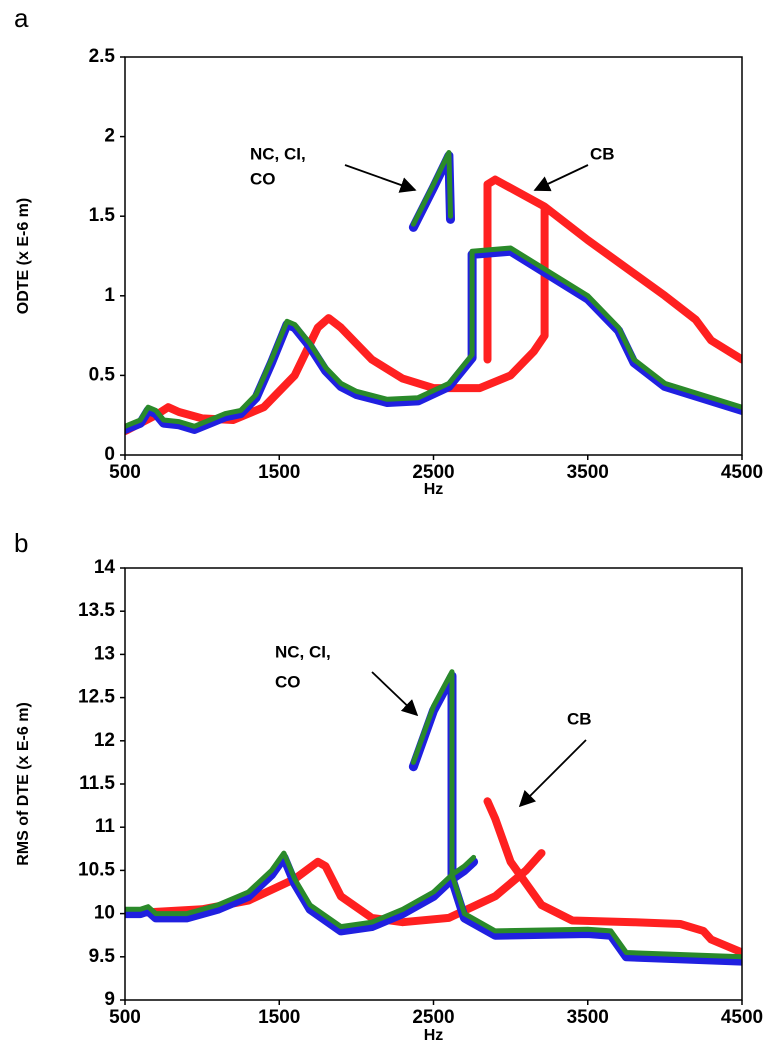  Describe the element at coordinates (102, 56) in the screenshot. I see `y-tick-label: 2.5` at that location.